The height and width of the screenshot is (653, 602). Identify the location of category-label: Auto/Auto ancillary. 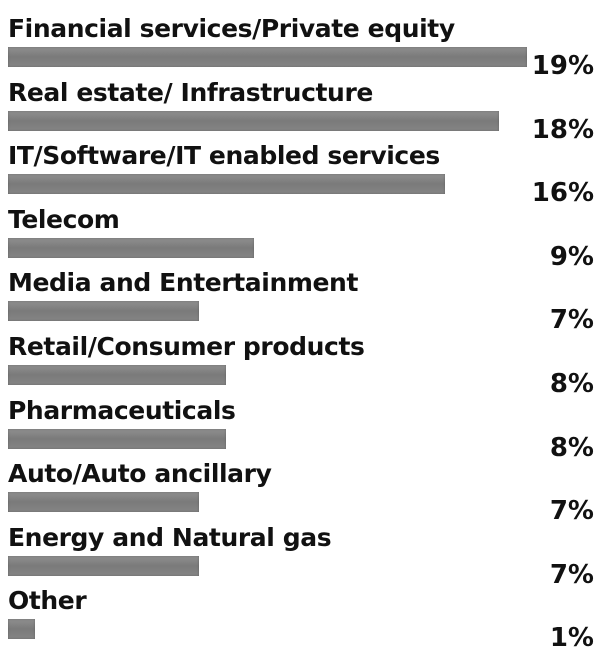
(140, 474).